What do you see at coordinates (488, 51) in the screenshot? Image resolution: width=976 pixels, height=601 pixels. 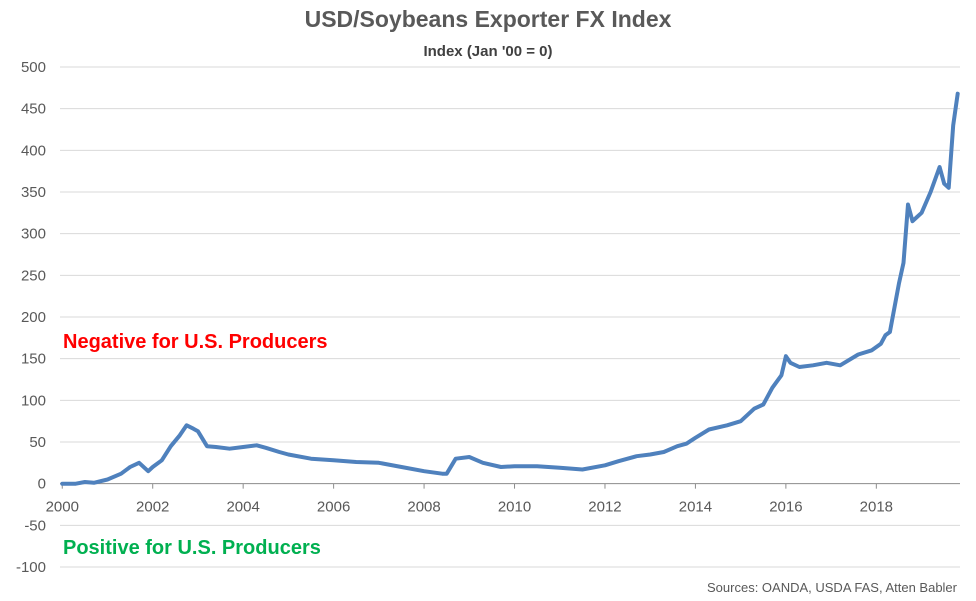 I see `chart-subtitle: Index (Jan '00 = 0)` at bounding box center [488, 51].